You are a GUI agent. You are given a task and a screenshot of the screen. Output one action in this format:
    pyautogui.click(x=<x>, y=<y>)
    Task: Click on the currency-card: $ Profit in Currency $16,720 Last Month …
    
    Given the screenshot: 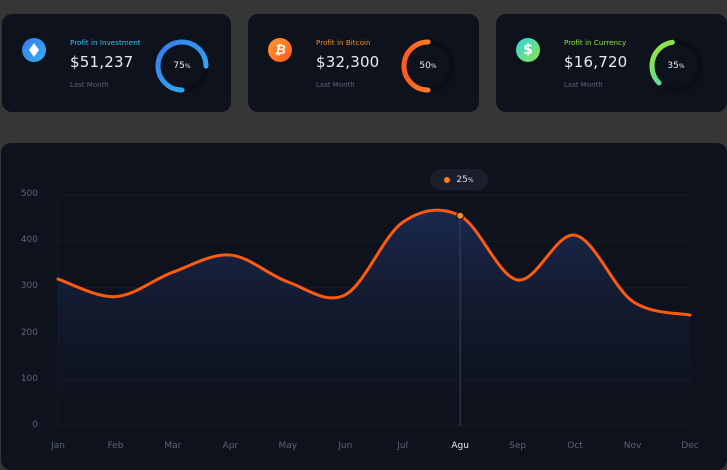 What is the action you would take?
    pyautogui.click(x=611, y=63)
    